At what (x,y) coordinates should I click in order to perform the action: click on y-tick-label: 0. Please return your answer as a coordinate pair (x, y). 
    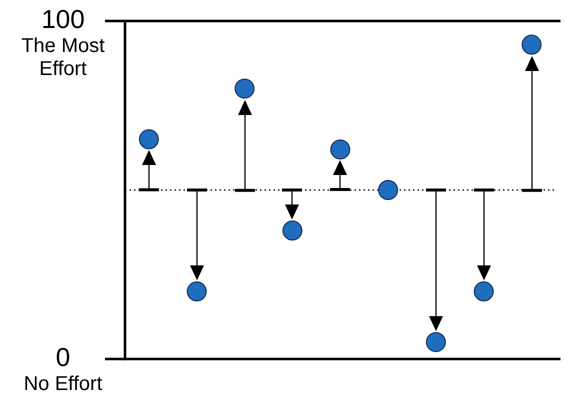
    Looking at the image, I should click on (63, 357).